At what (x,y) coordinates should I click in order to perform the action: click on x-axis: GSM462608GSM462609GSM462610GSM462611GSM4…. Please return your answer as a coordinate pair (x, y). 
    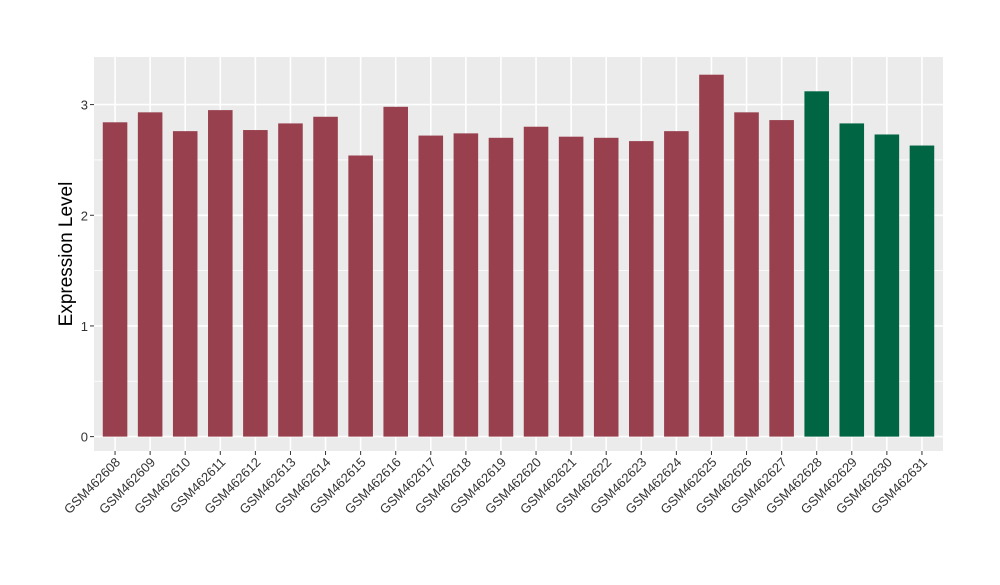
    Looking at the image, I should click on (495, 484).